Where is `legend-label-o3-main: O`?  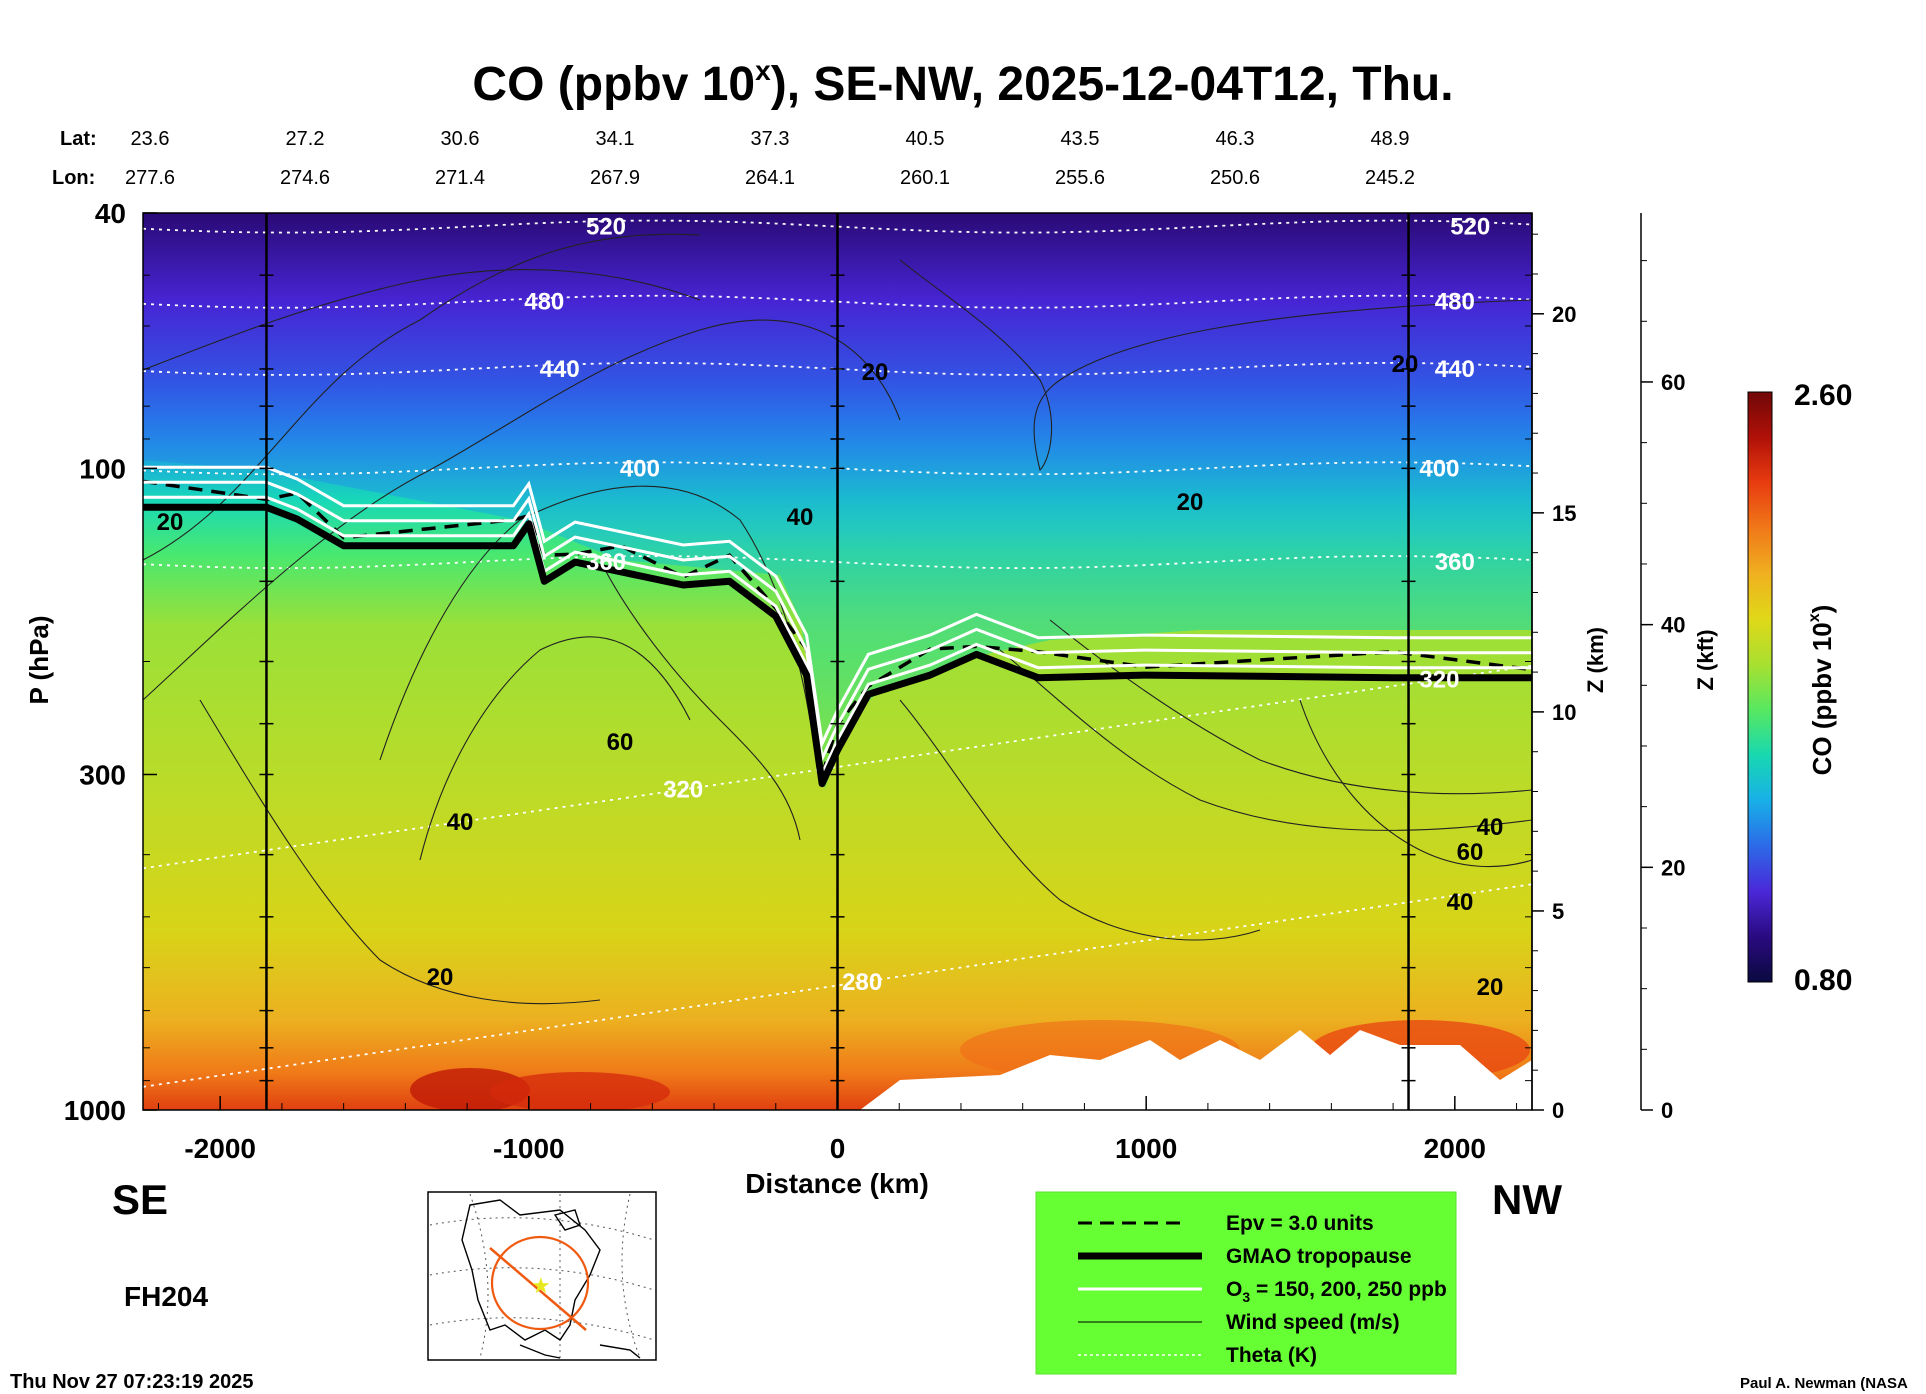
legend-label-o3-main: O is located at coordinates (1234, 1289).